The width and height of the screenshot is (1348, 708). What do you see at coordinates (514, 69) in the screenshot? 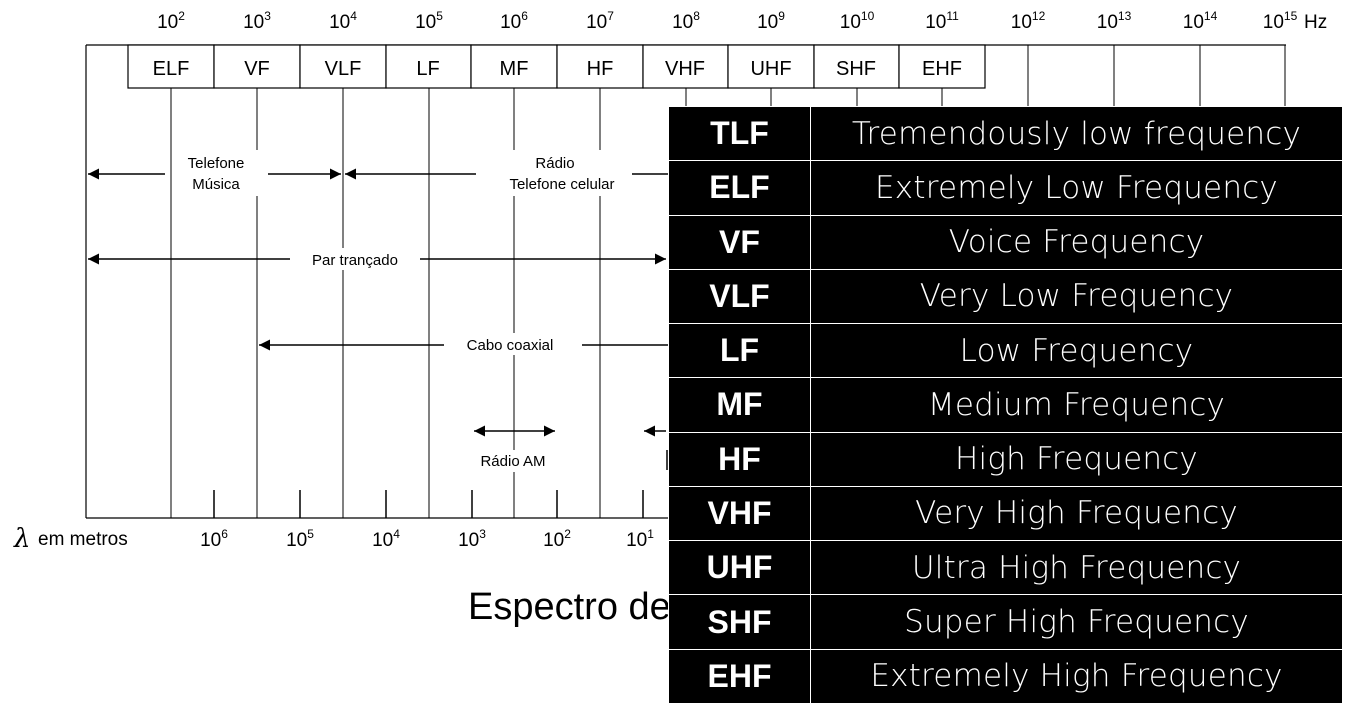
I see `band-label-mf: MF` at bounding box center [514, 69].